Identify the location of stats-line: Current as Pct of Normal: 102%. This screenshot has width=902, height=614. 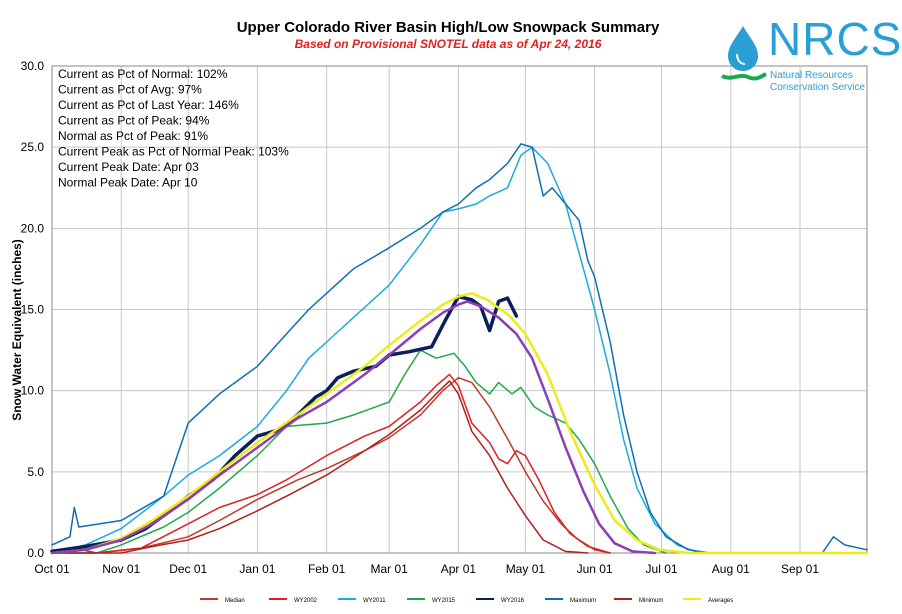
(143, 74).